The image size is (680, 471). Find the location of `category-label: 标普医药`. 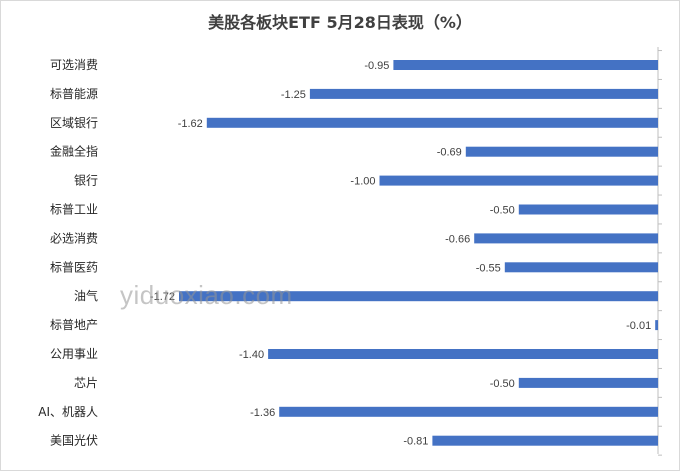

category-label: 标普医药 is located at coordinates (74, 267).